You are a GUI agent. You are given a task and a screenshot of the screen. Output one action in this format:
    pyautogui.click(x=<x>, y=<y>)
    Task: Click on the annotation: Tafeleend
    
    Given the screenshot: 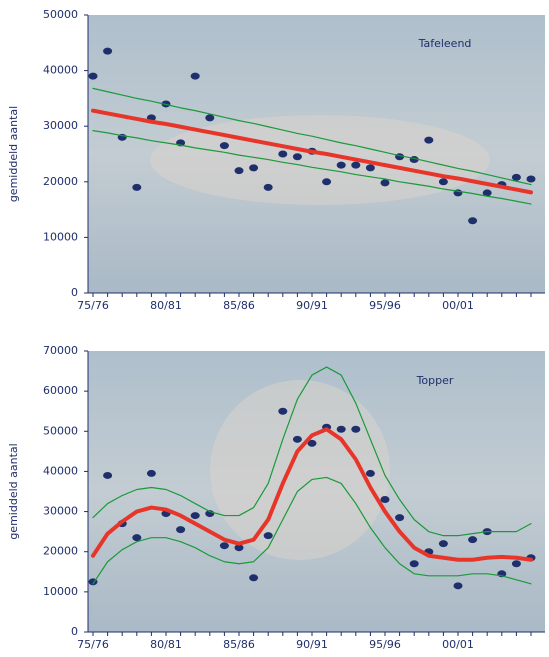 What is the action you would take?
    pyautogui.click(x=445, y=43)
    